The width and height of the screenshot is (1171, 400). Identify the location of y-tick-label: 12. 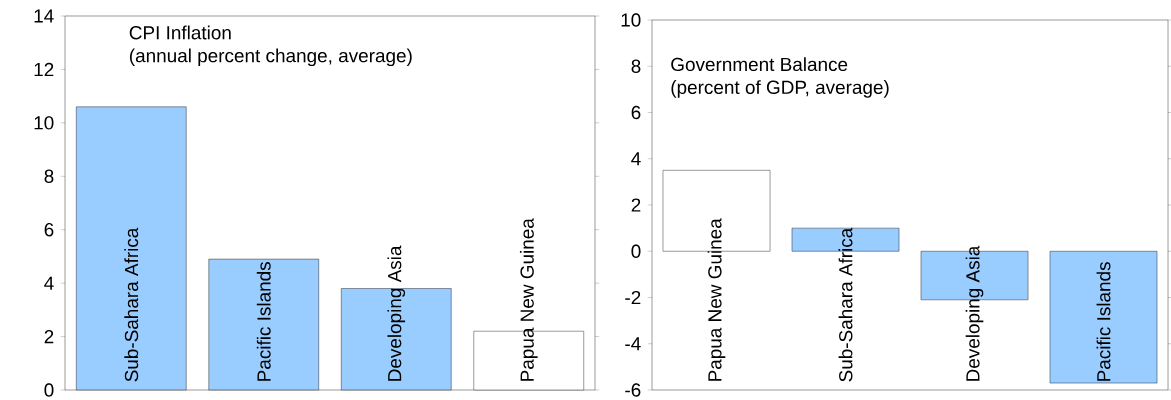
(44, 69).